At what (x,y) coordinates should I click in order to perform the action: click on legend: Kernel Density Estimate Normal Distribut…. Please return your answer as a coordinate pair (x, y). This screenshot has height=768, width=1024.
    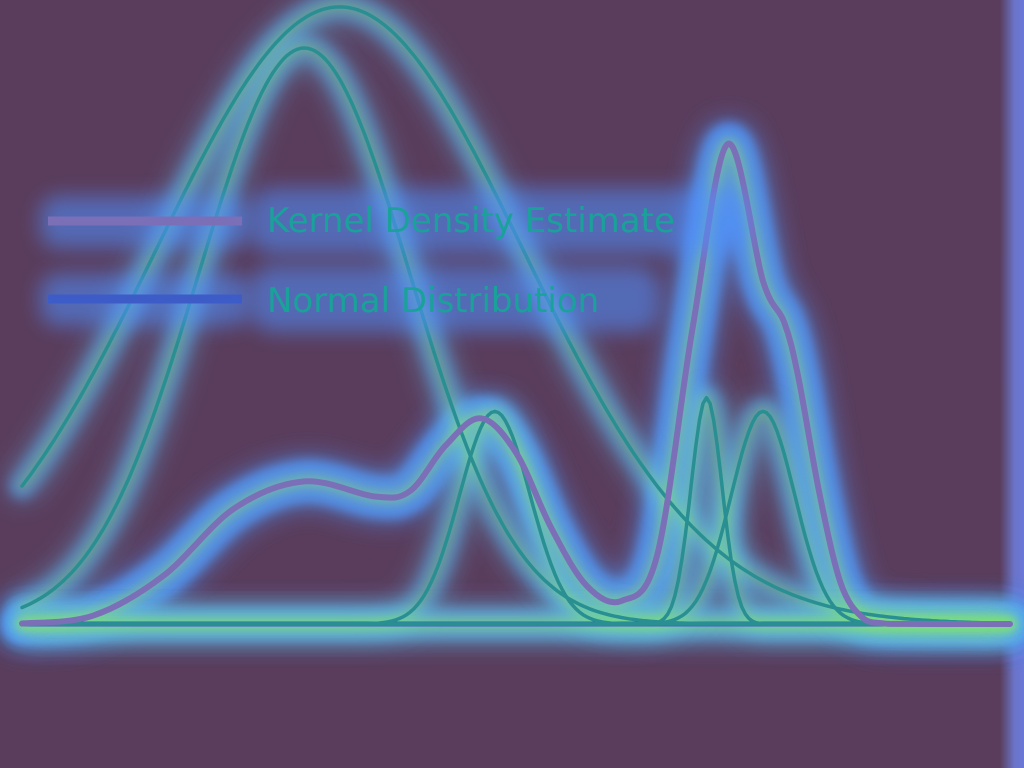
    Looking at the image, I should click on (395, 260).